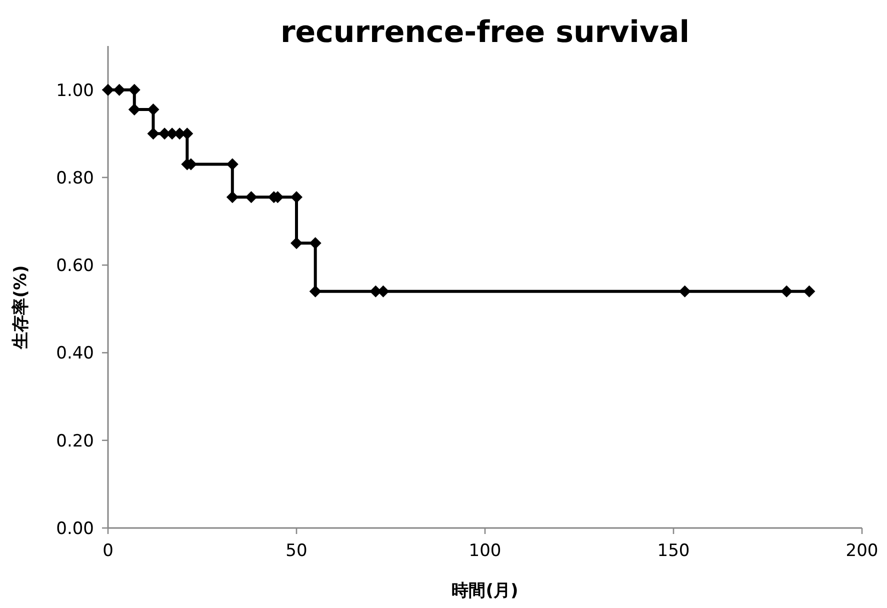 The width and height of the screenshot is (887, 608). Describe the element at coordinates (673, 551) in the screenshot. I see `x-tick-label: 150` at that location.